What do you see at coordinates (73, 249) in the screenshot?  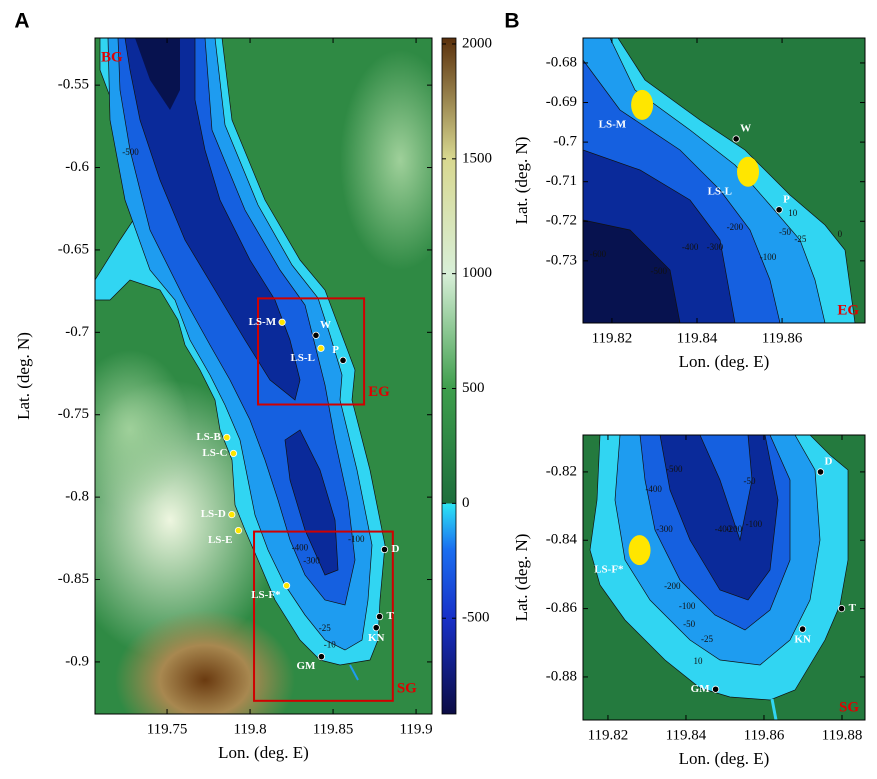 I see `y-tick-label: -0.65` at bounding box center [73, 249].